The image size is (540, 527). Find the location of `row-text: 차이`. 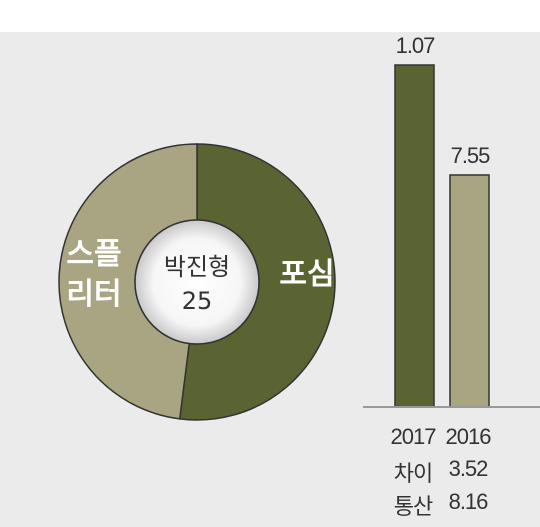

row-text: 차이 is located at coordinates (413, 473).